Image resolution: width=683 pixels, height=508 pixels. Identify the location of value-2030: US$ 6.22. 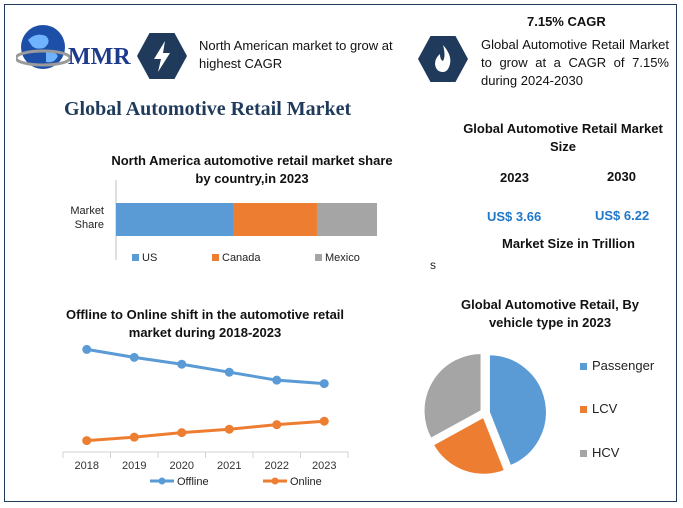
(622, 215).